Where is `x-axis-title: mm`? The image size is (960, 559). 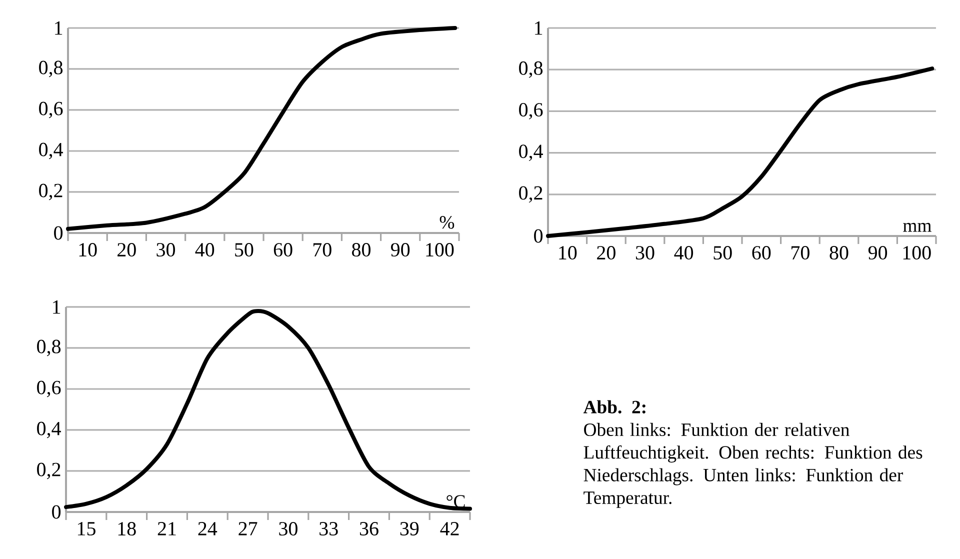
x-axis-title: mm is located at coordinates (917, 227).